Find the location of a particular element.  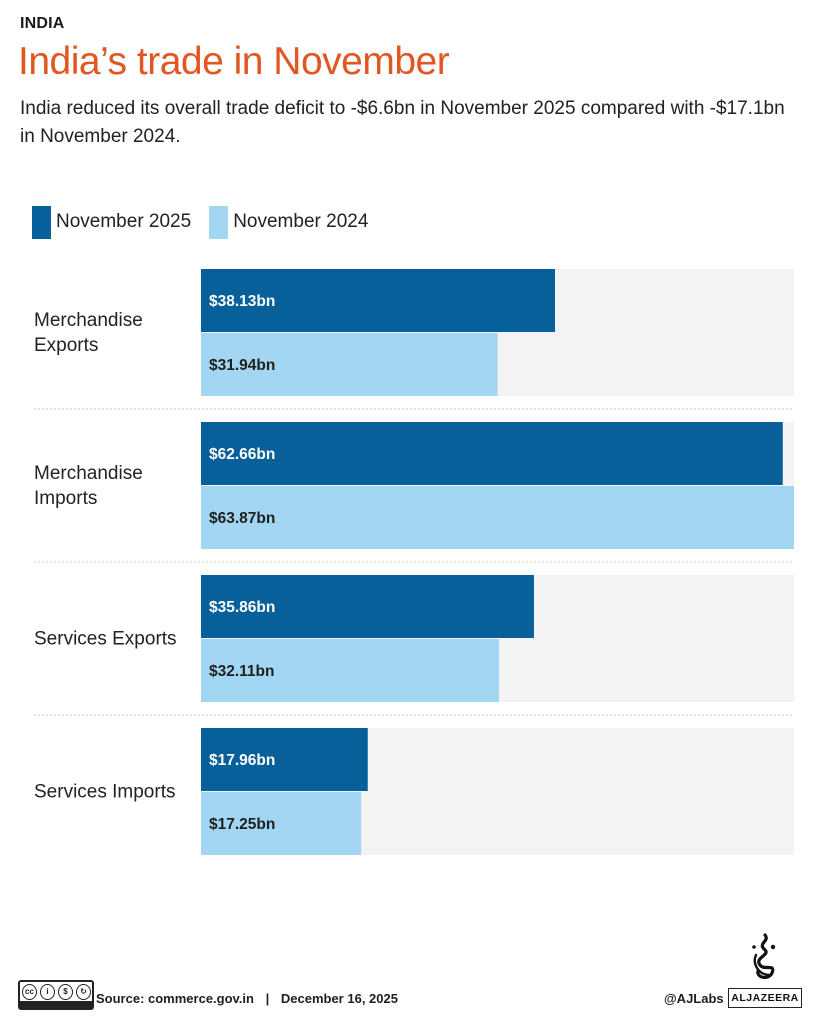

sa-icon: ↻ is located at coordinates (83, 992).